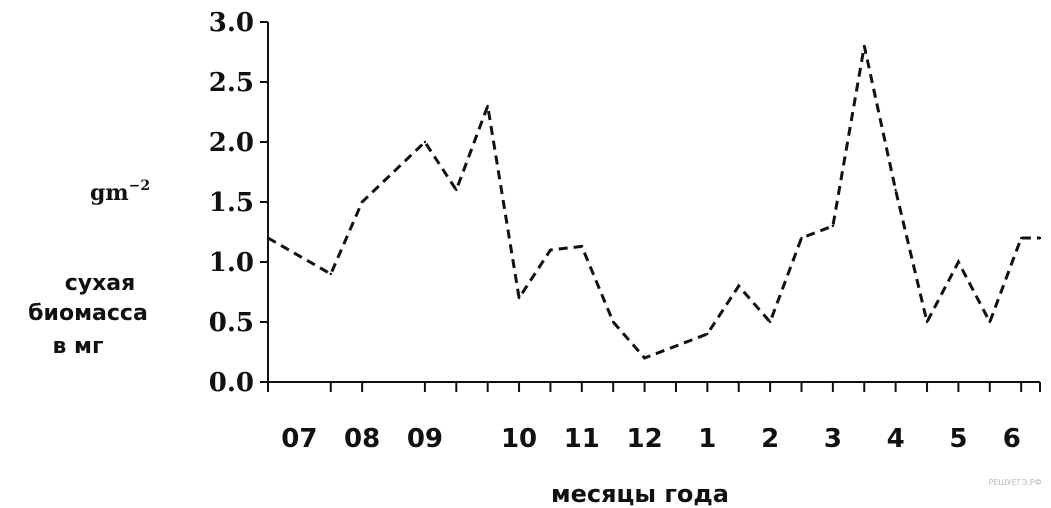  Describe the element at coordinates (231, 203) in the screenshot. I see `y-tick-label: 1.5` at that location.